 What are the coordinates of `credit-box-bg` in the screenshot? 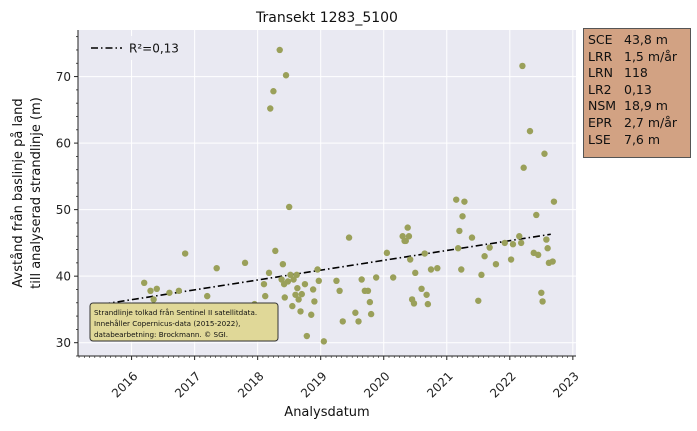 It's located at (184, 322).